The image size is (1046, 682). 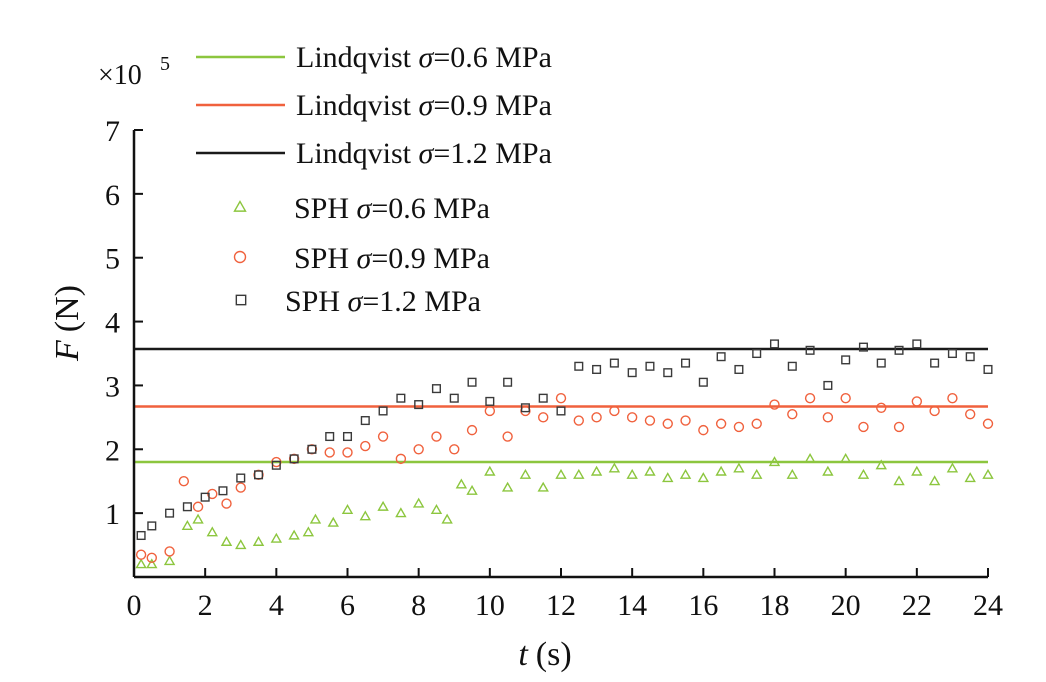 I want to click on x-tick-label: 20, so click(x=846, y=605).